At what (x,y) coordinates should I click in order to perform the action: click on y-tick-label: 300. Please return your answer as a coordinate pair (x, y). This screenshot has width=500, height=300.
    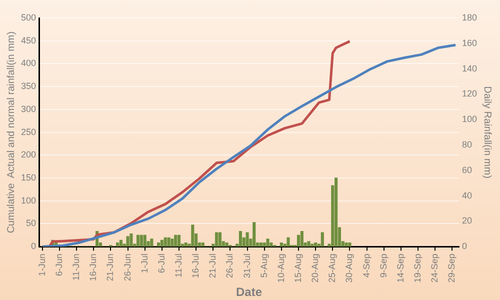
    Looking at the image, I should click on (28, 109).